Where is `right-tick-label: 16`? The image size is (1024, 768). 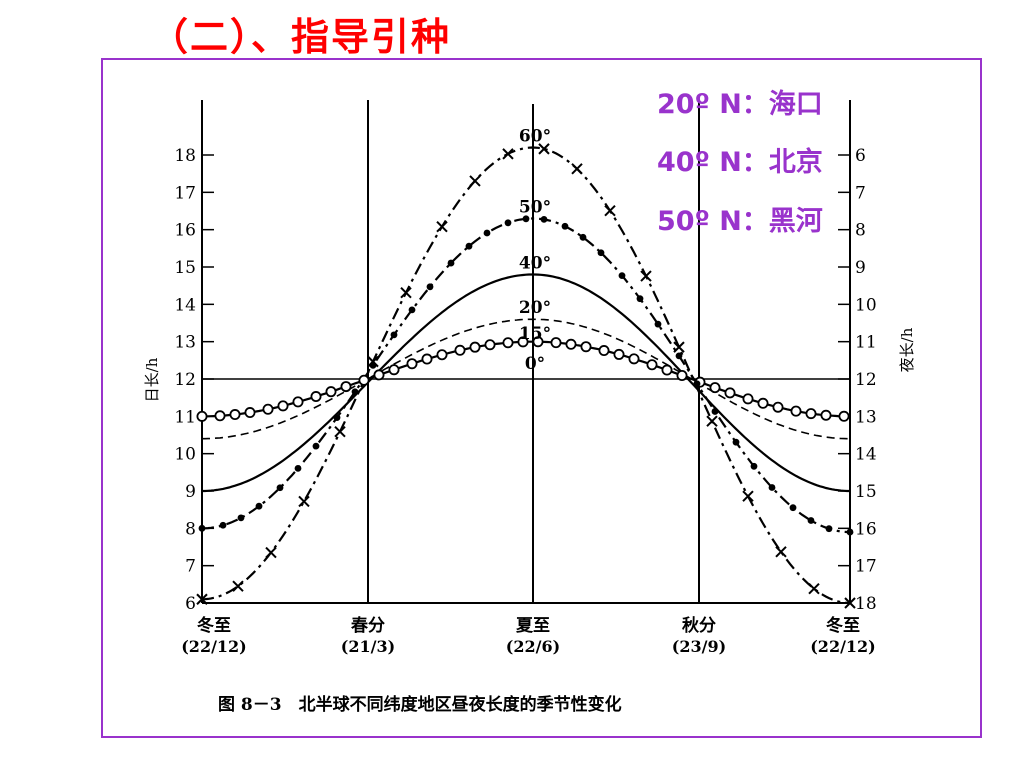
right-tick-label: 16 is located at coordinates (866, 529).